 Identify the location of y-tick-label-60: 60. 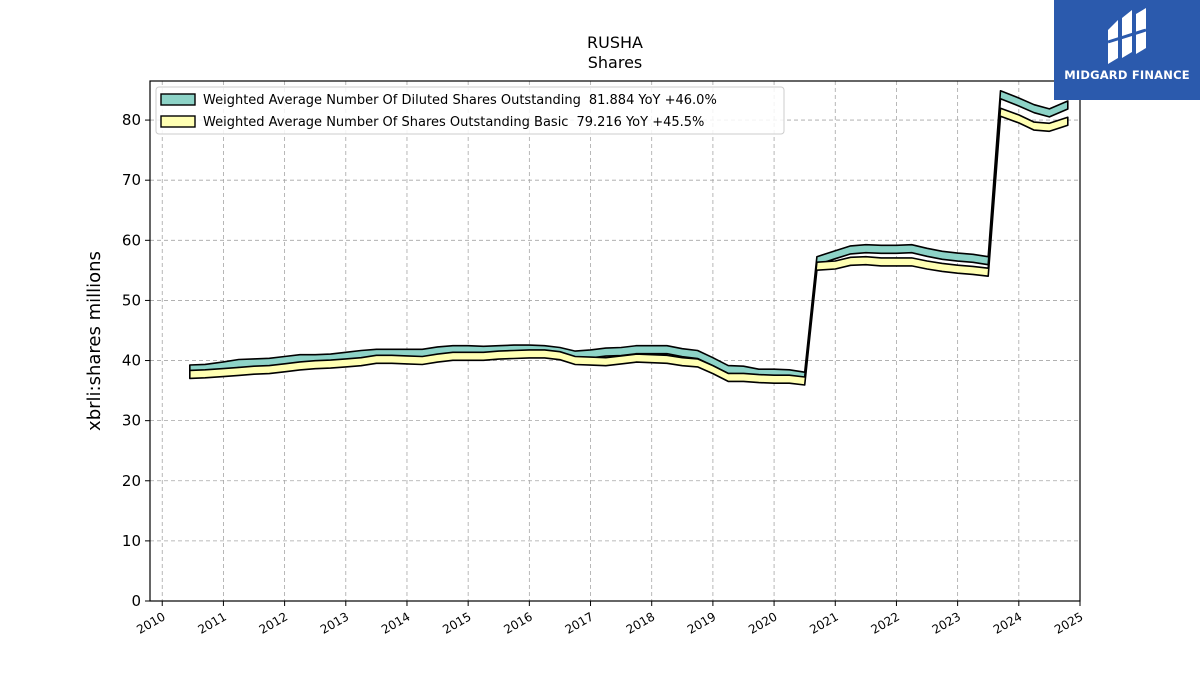
(131, 240).